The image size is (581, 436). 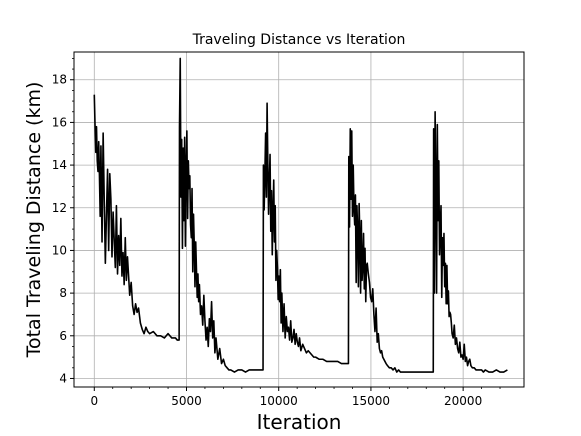 What do you see at coordinates (94, 401) in the screenshot?
I see `x-tick-label: 0` at bounding box center [94, 401].